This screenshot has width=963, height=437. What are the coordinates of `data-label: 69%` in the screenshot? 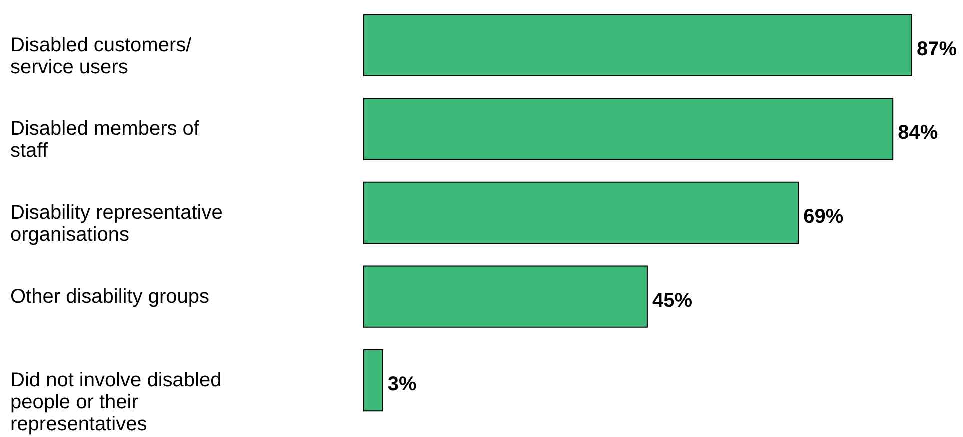 It's located at (824, 217).